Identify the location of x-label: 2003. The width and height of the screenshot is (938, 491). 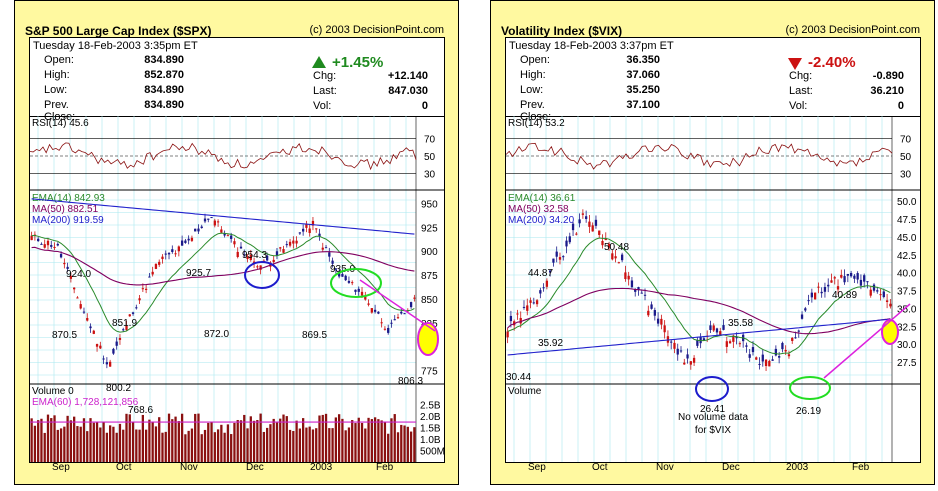
(321, 467).